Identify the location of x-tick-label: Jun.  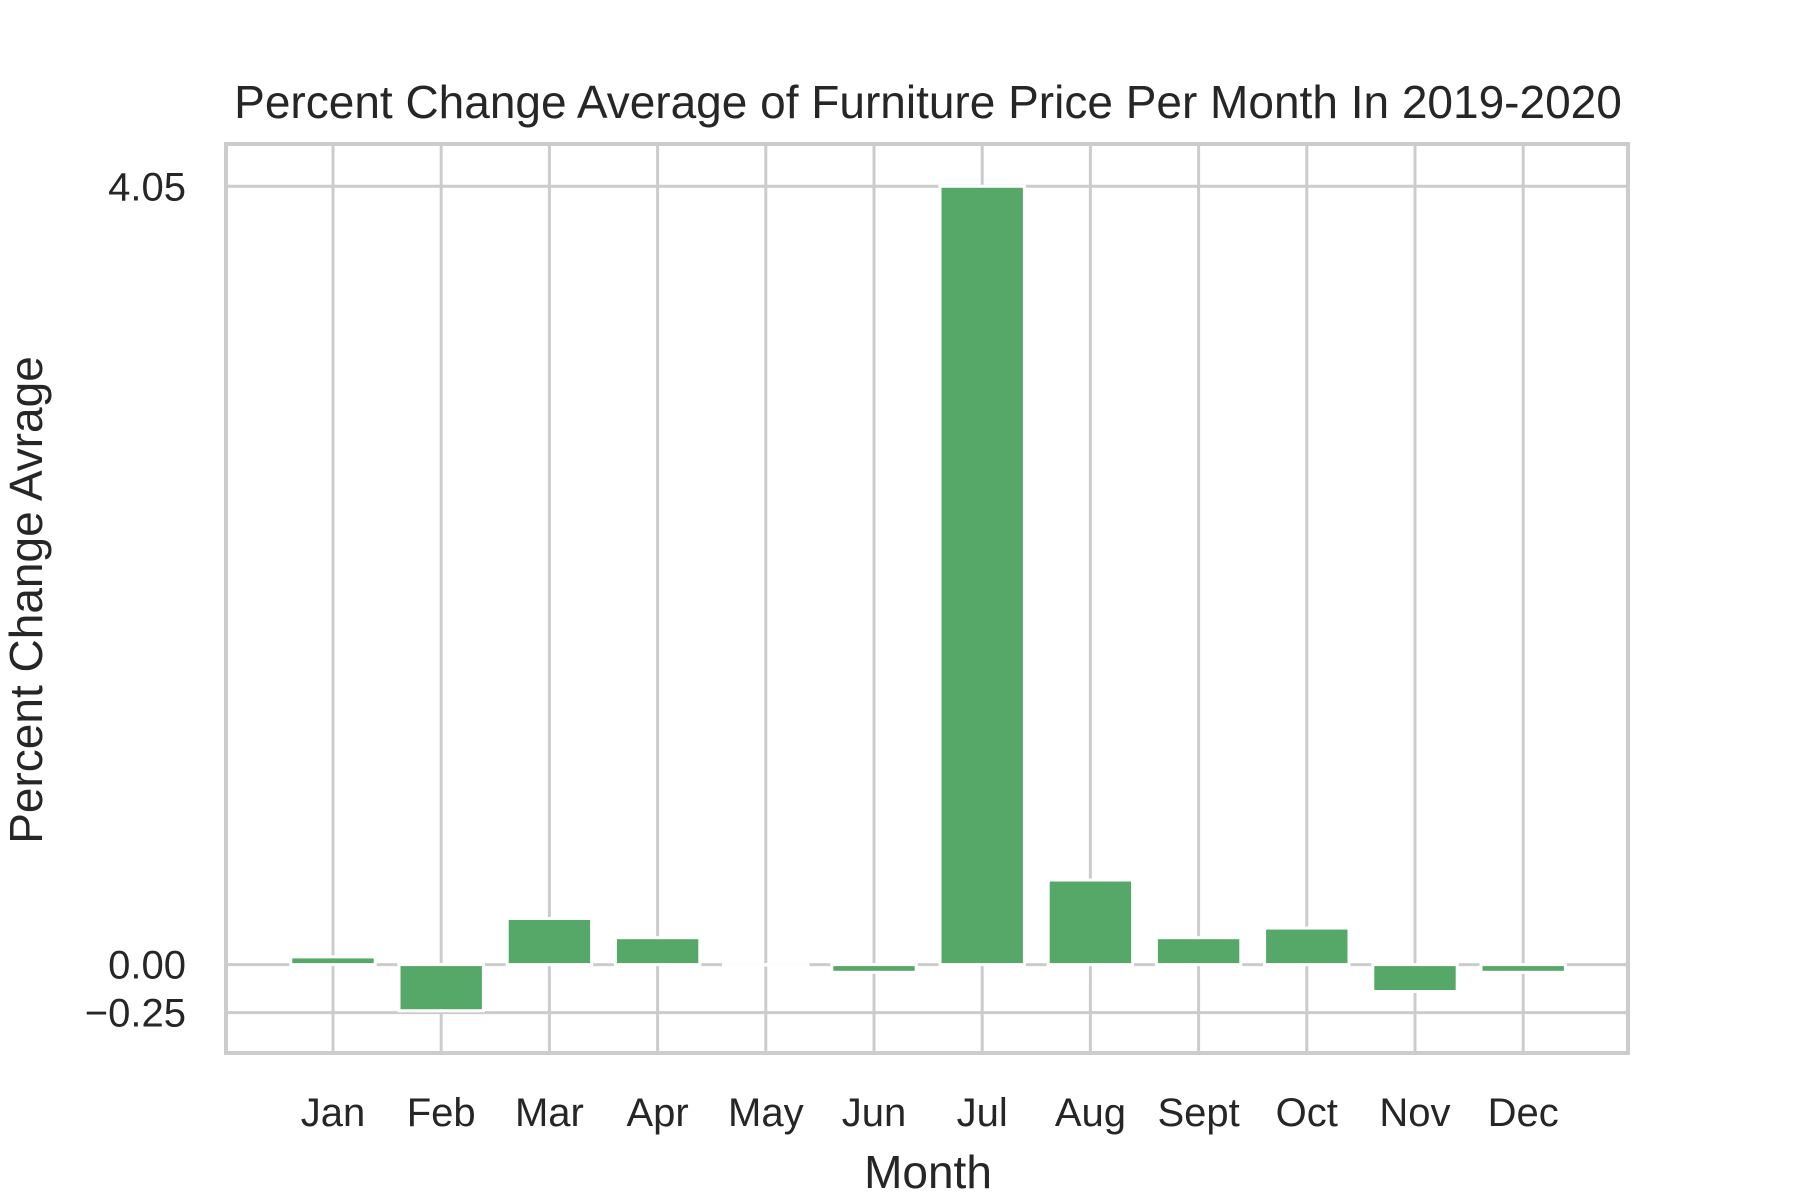
(874, 1113).